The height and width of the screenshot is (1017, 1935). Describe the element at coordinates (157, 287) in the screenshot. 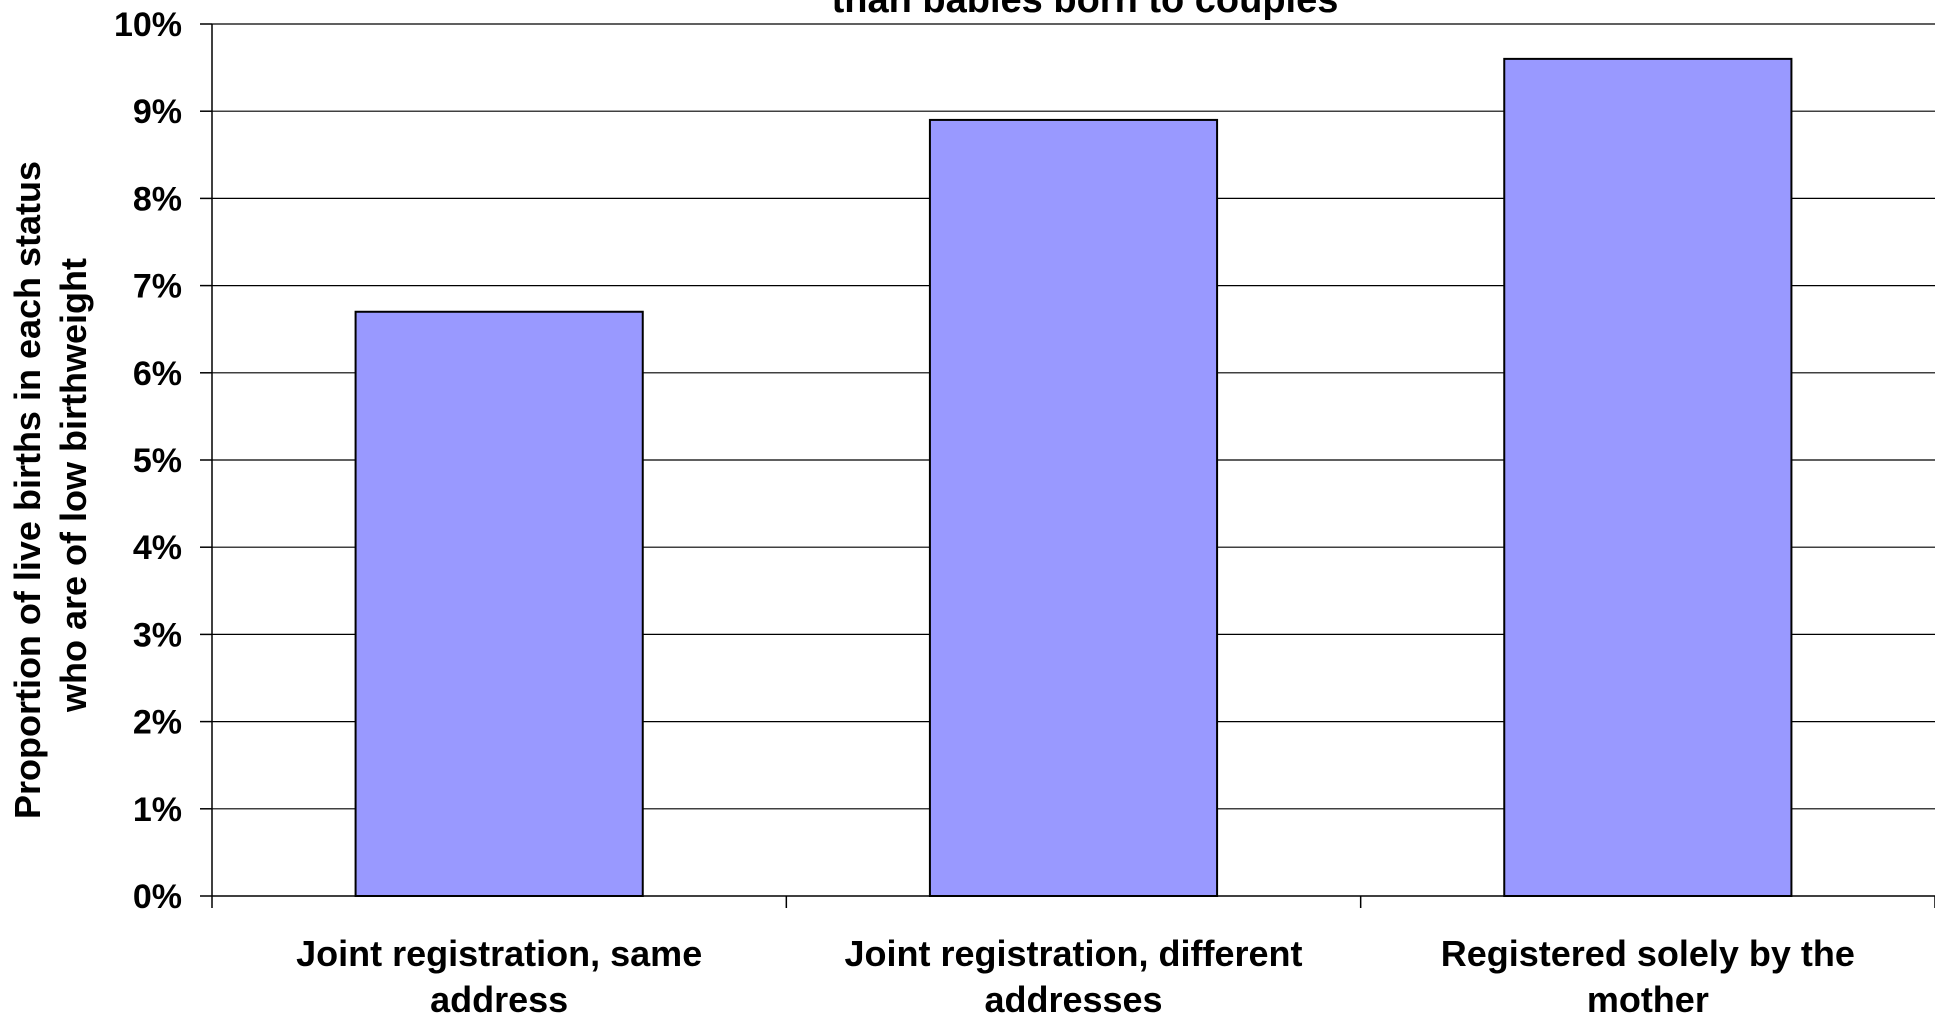

I see `y-tick-label: 7%` at that location.